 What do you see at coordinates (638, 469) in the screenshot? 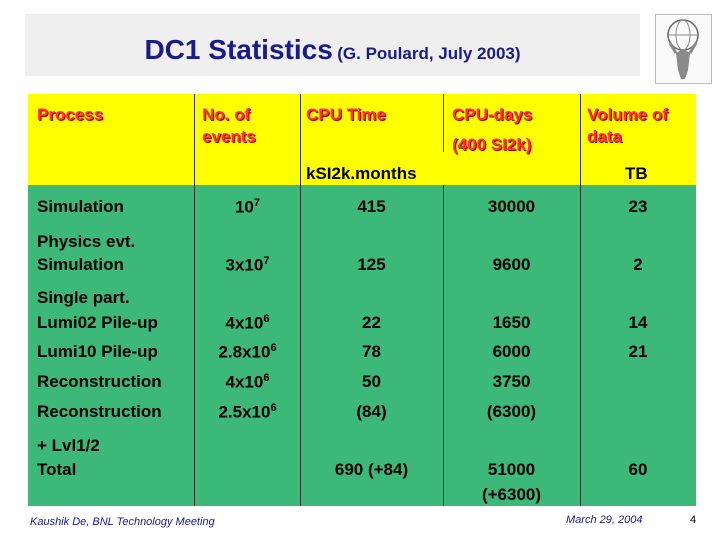
I see `total-volume: 60` at bounding box center [638, 469].